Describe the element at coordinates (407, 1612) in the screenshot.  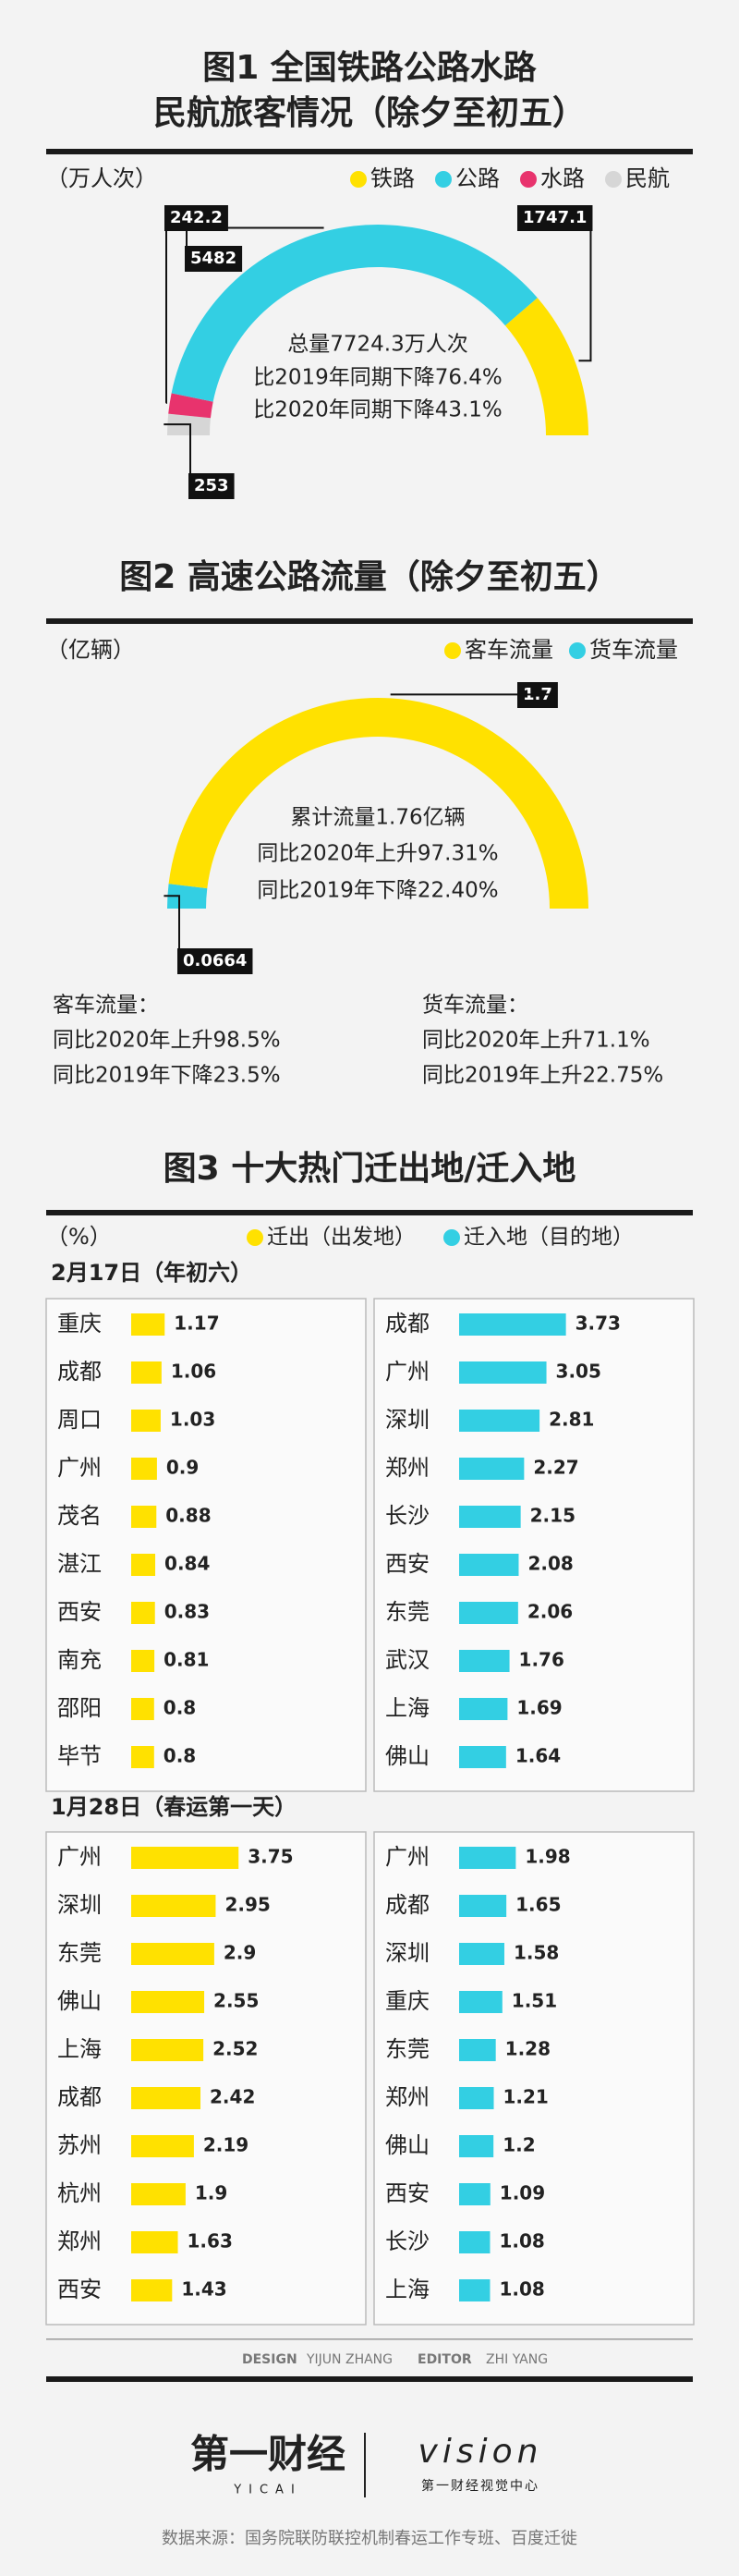
I see `category-label: 东莞` at that location.